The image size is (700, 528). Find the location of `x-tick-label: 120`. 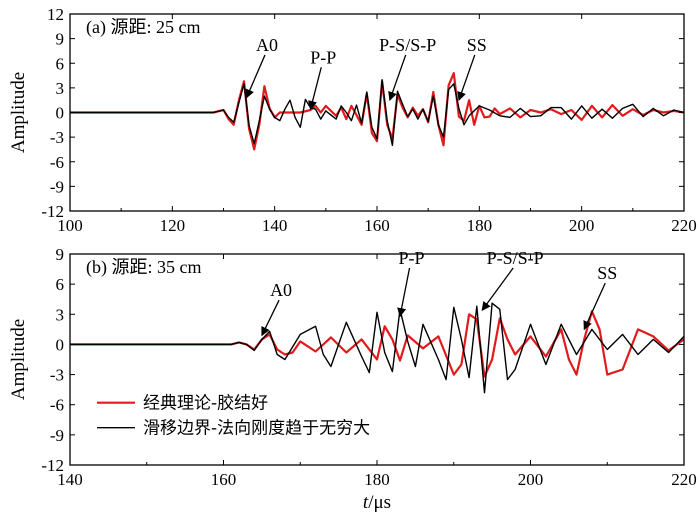

x-tick-label: 120 is located at coordinates (173, 225).